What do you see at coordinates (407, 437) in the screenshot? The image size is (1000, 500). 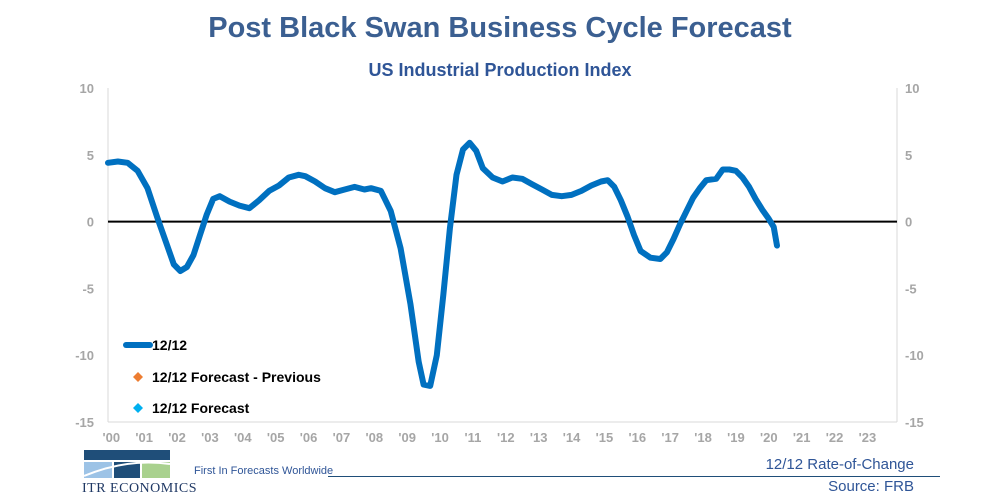 I see `x-tick-label: '09` at bounding box center [407, 437].